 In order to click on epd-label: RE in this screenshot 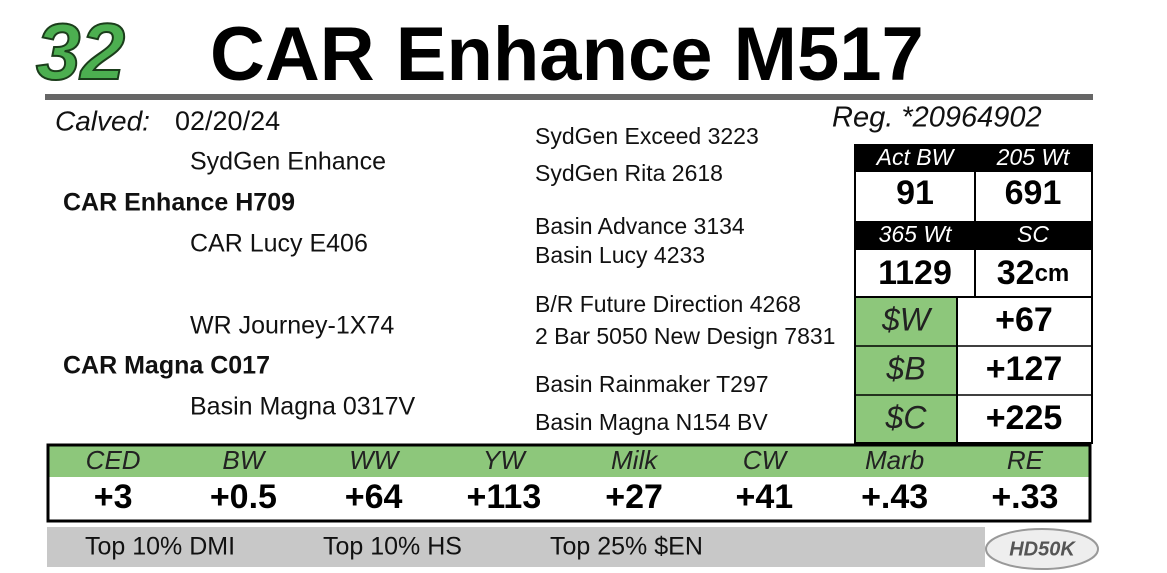, I will do `click(1025, 460)`.